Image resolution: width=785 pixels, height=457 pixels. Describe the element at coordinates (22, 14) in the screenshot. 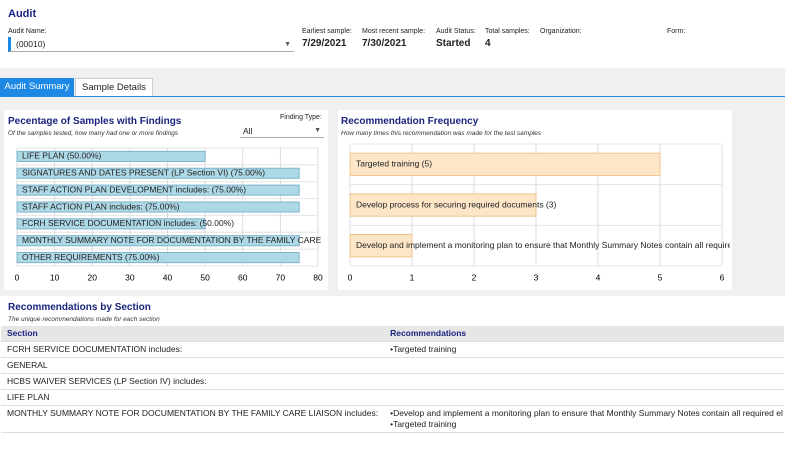

I see `header-title: Audit` at that location.